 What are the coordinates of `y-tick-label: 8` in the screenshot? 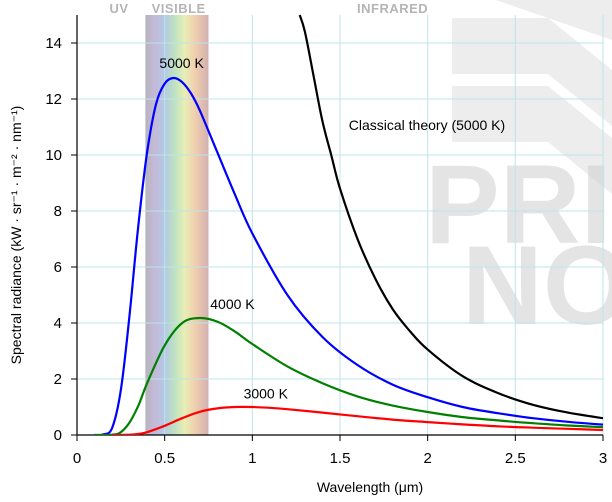 It's located at (58, 211).